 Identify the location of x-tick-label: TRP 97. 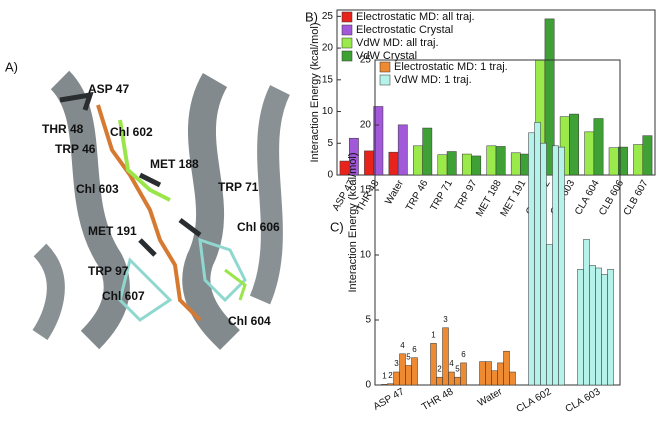
(466, 195).